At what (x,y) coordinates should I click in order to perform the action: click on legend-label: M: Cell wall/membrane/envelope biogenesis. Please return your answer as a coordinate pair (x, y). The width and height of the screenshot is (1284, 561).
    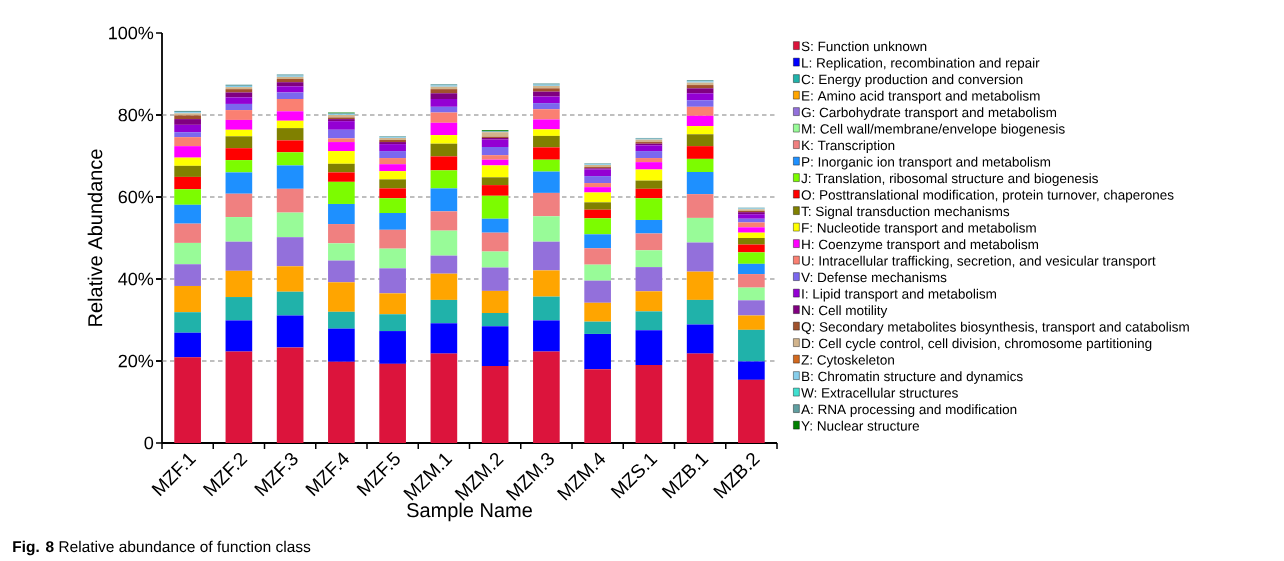
    Looking at the image, I should click on (933, 130).